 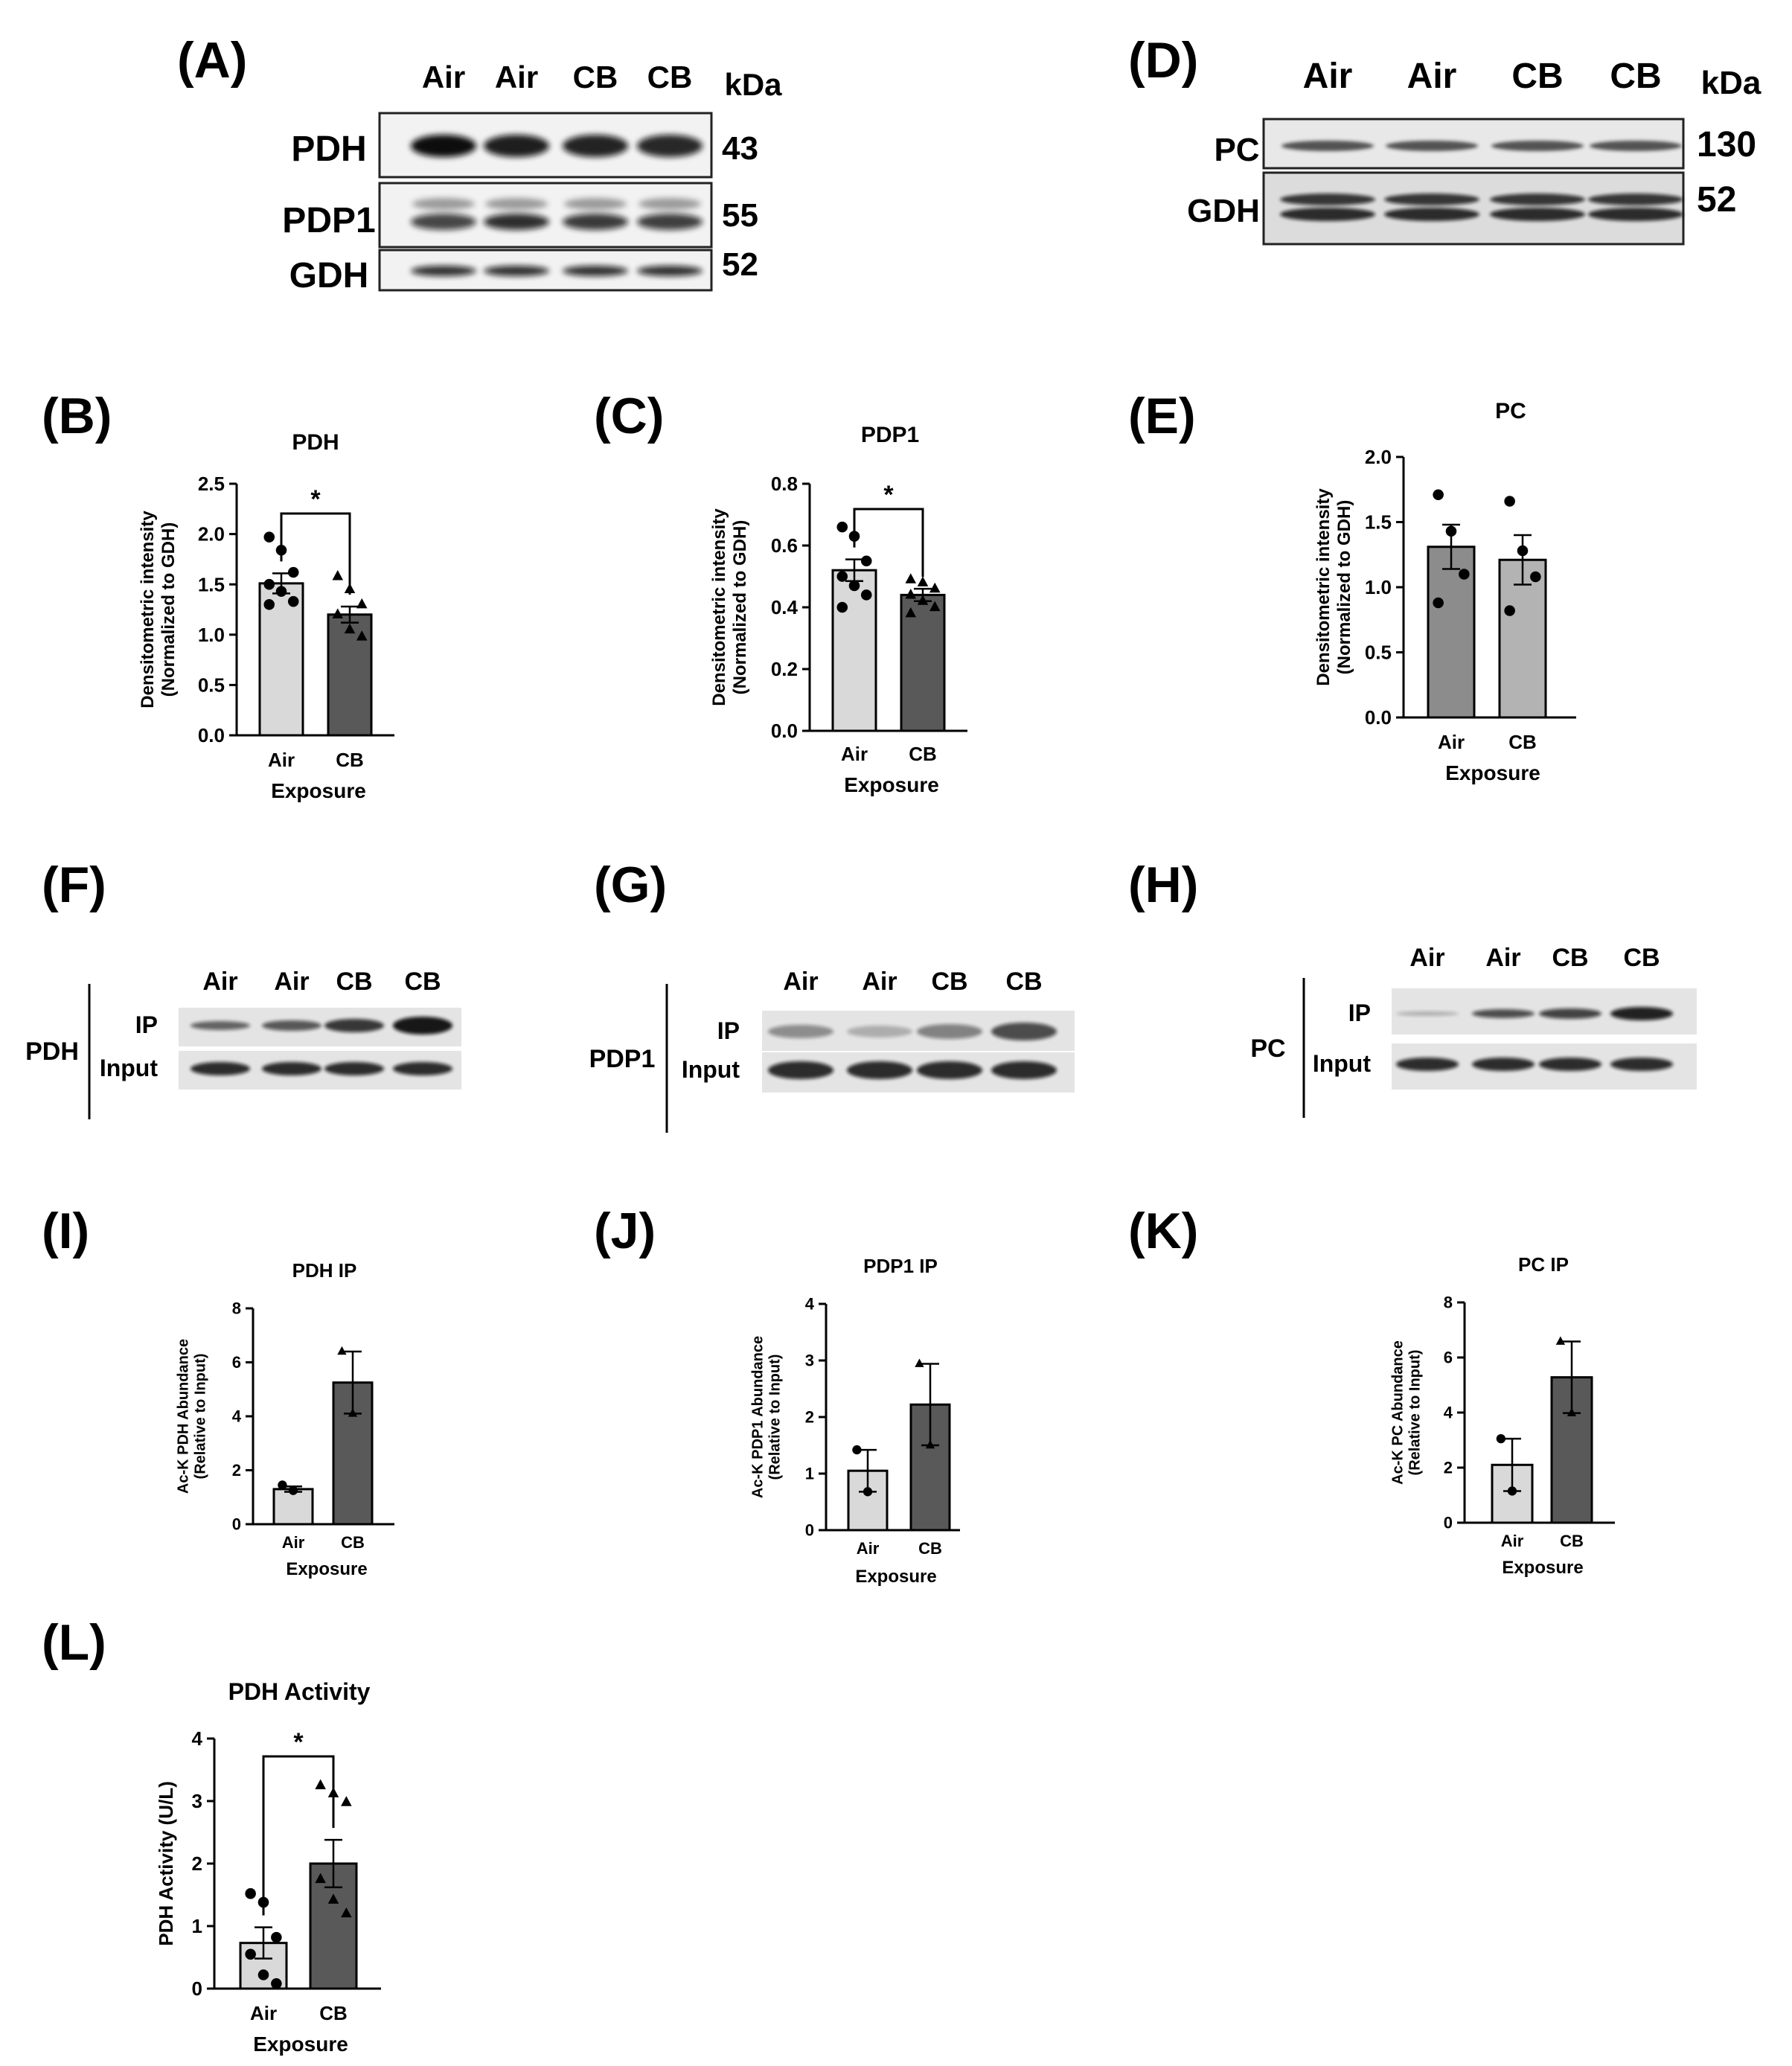 What do you see at coordinates (1267, 1048) in the screenshot?
I see `protein-label-h: PC` at bounding box center [1267, 1048].